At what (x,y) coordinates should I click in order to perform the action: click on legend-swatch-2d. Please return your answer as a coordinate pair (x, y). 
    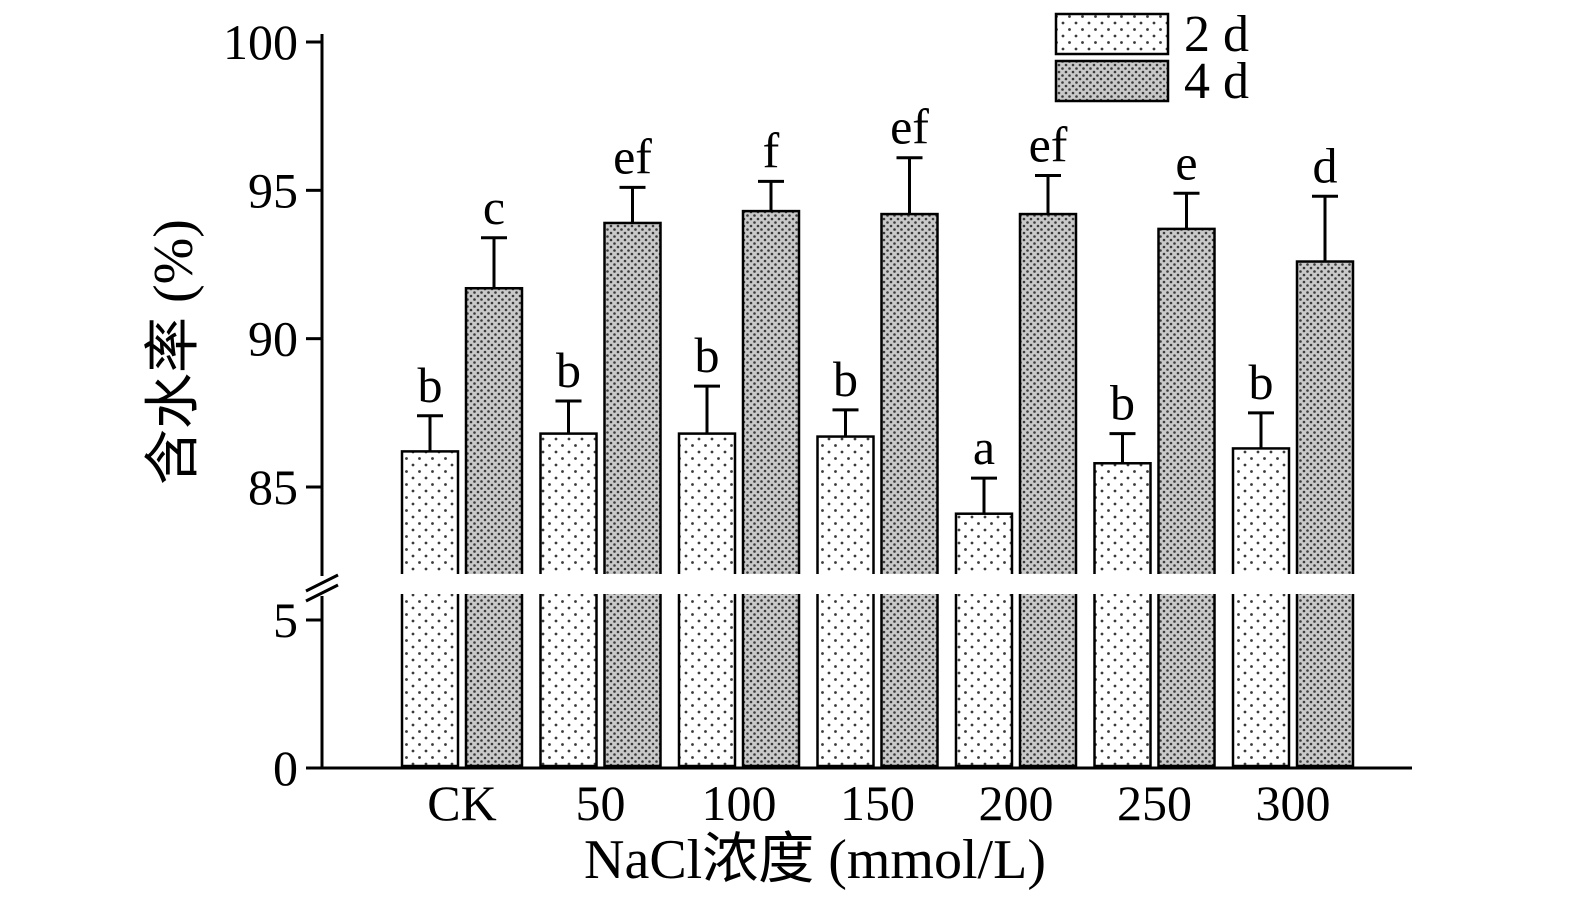
    Looking at the image, I should click on (1112, 34).